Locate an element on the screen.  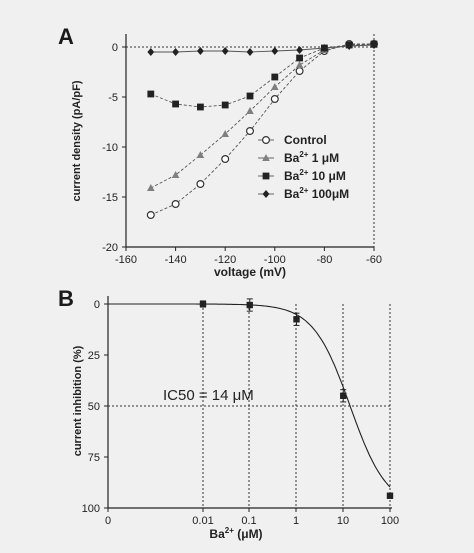
a-legend-label-3: Ba2+ 100μM is located at coordinates (316, 193).